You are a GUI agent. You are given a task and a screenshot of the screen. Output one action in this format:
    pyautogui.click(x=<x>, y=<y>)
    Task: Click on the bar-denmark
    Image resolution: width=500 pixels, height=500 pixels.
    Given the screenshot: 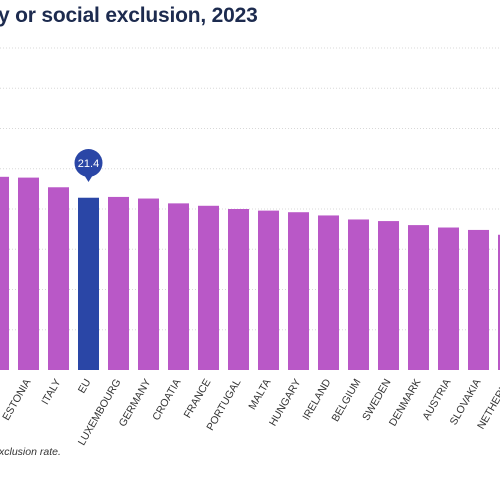 What is the action you would take?
    pyautogui.click(x=418, y=297)
    